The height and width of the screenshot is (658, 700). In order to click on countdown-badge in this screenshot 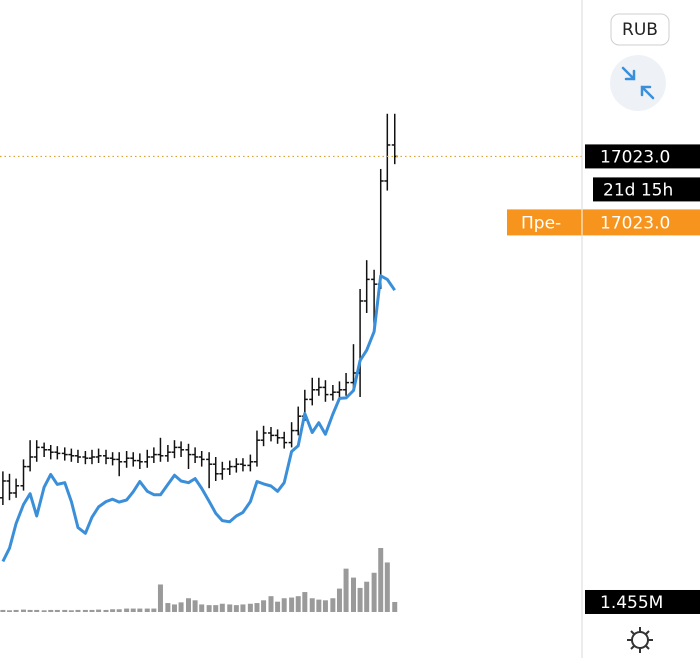, I will do `click(646, 189)`.